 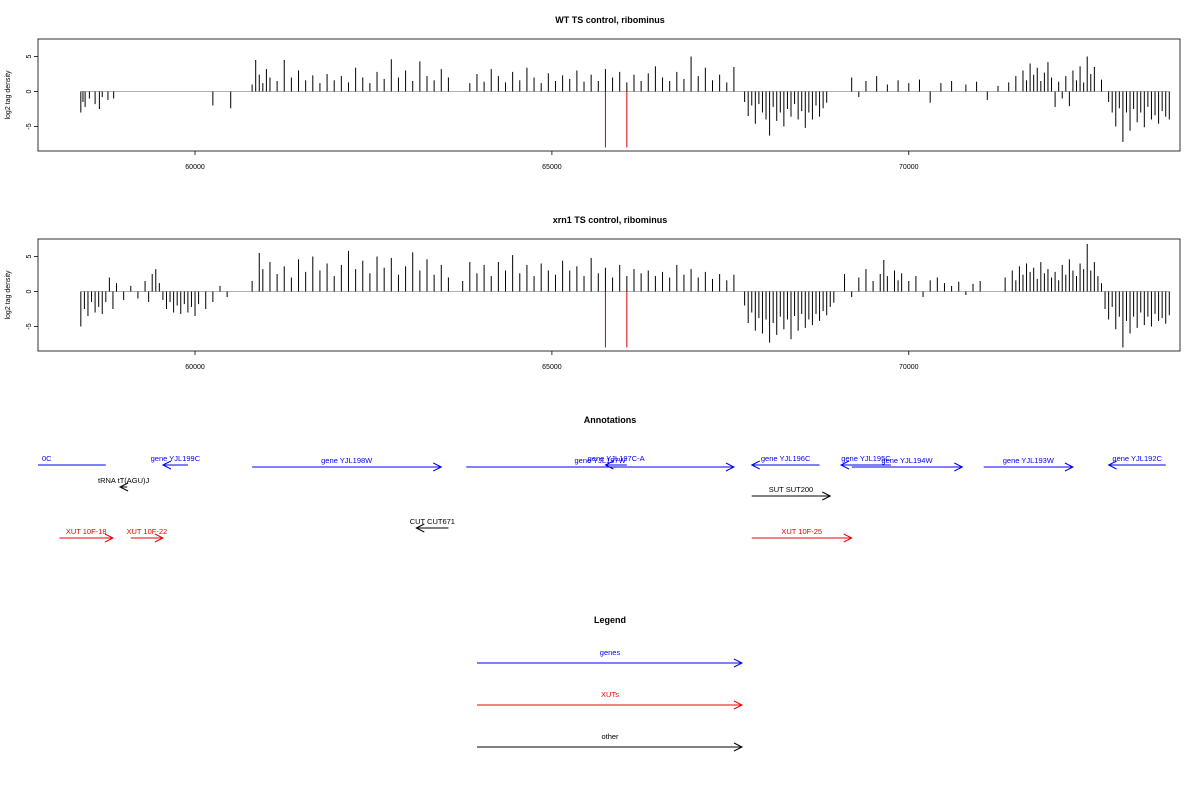 I want to click on feature-label: gene YJL195C, so click(x=866, y=458).